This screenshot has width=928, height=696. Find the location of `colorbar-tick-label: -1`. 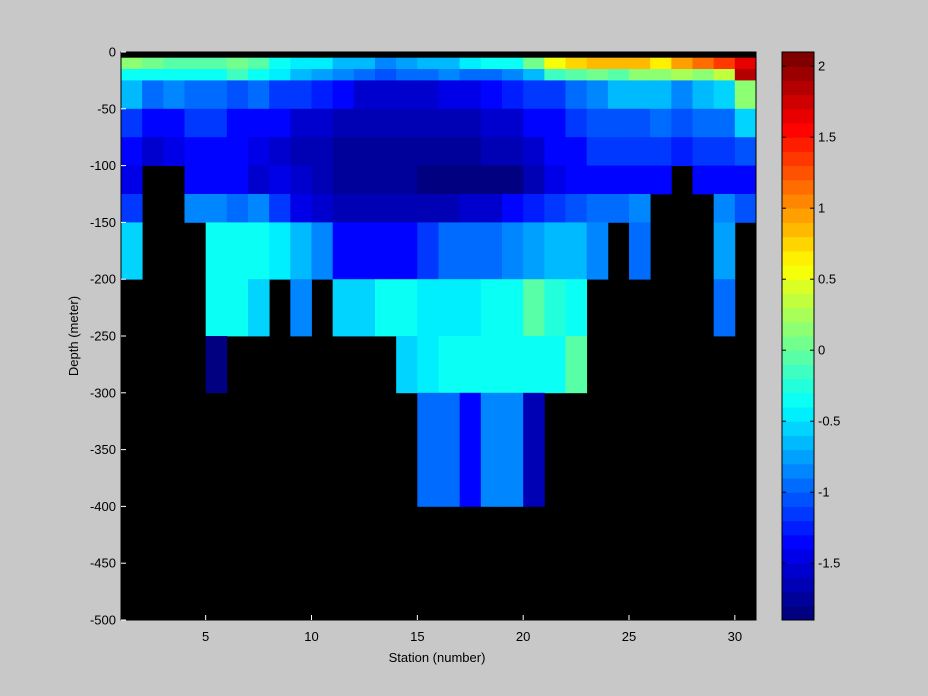

colorbar-tick-label: -1 is located at coordinates (824, 492).